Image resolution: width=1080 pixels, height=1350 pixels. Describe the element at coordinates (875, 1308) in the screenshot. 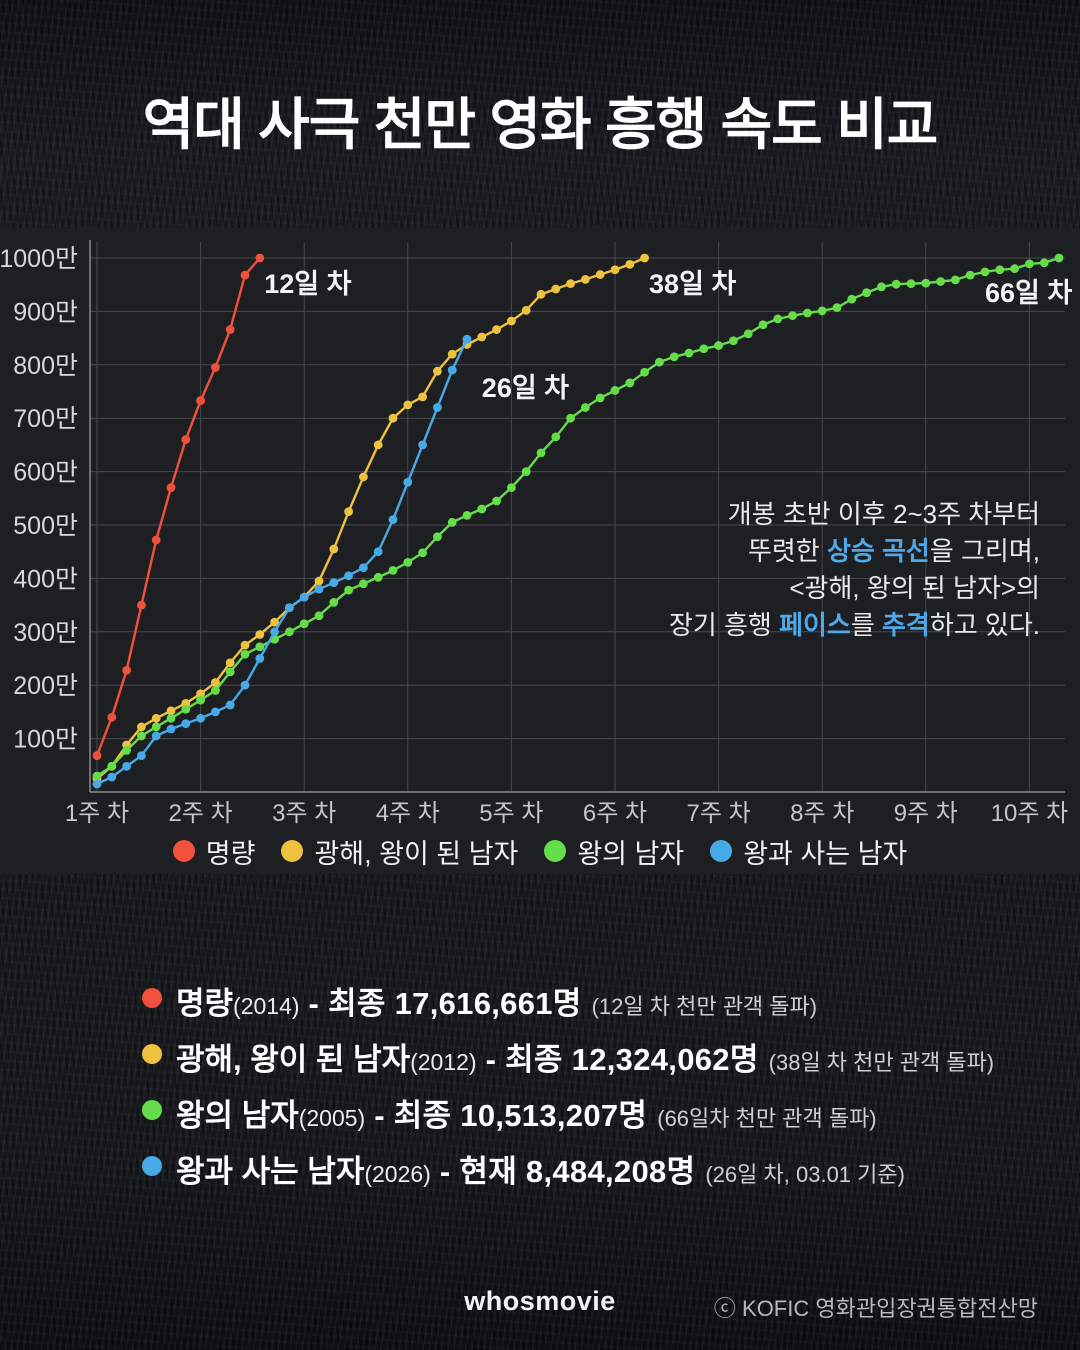

I see `source-credit: ⓒ KOFIC 영화관입장권통합전산망` at that location.